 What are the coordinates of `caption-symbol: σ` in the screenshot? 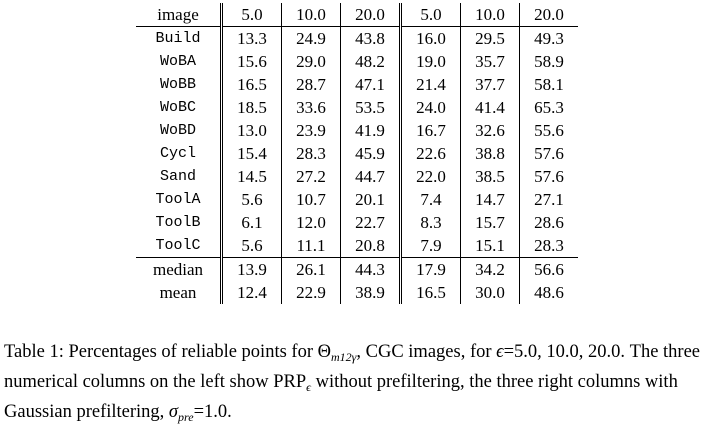 It's located at (173, 412).